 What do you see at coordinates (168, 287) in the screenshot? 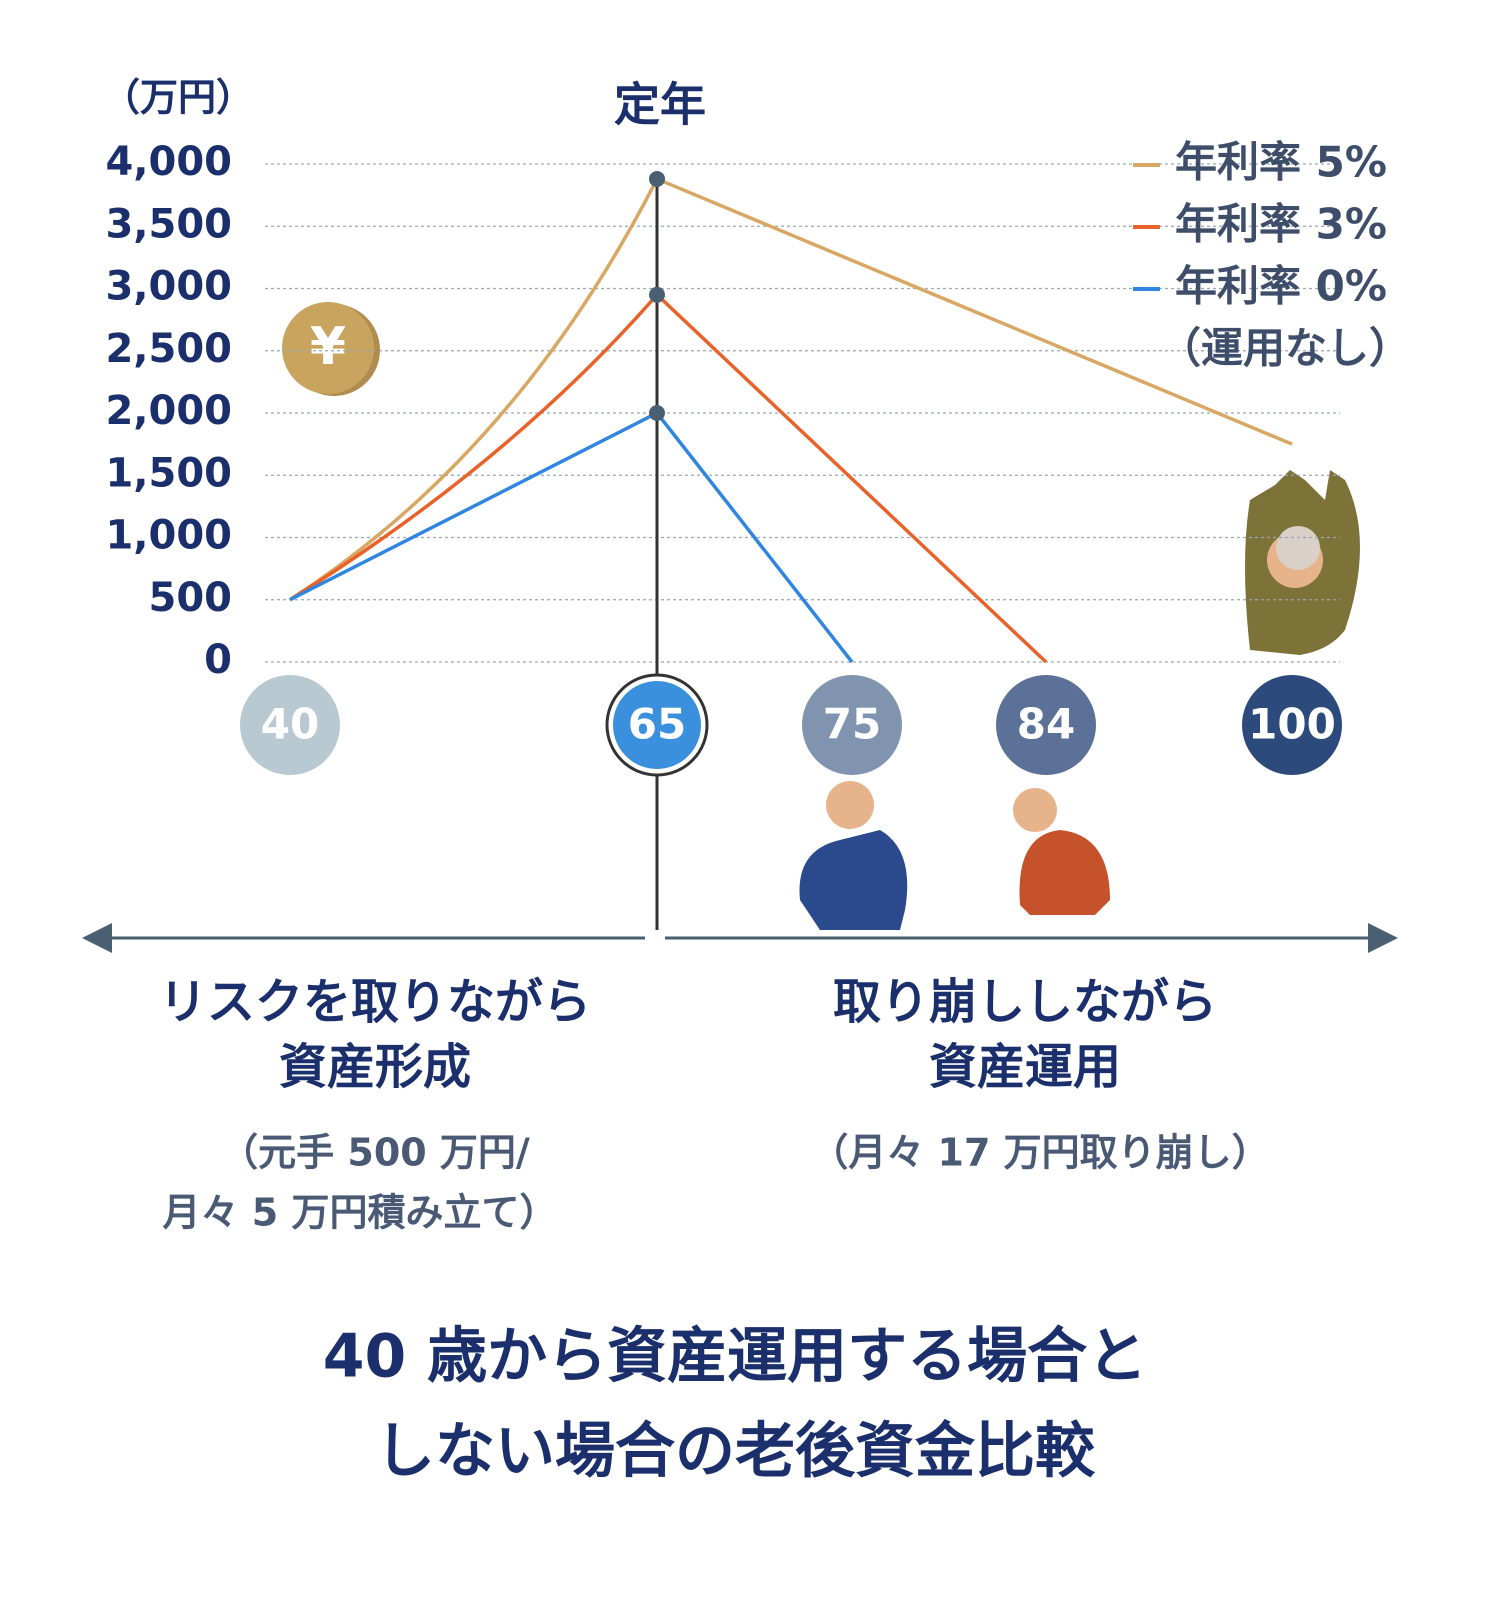
I see `y-tick-label: 3,000` at bounding box center [168, 287].